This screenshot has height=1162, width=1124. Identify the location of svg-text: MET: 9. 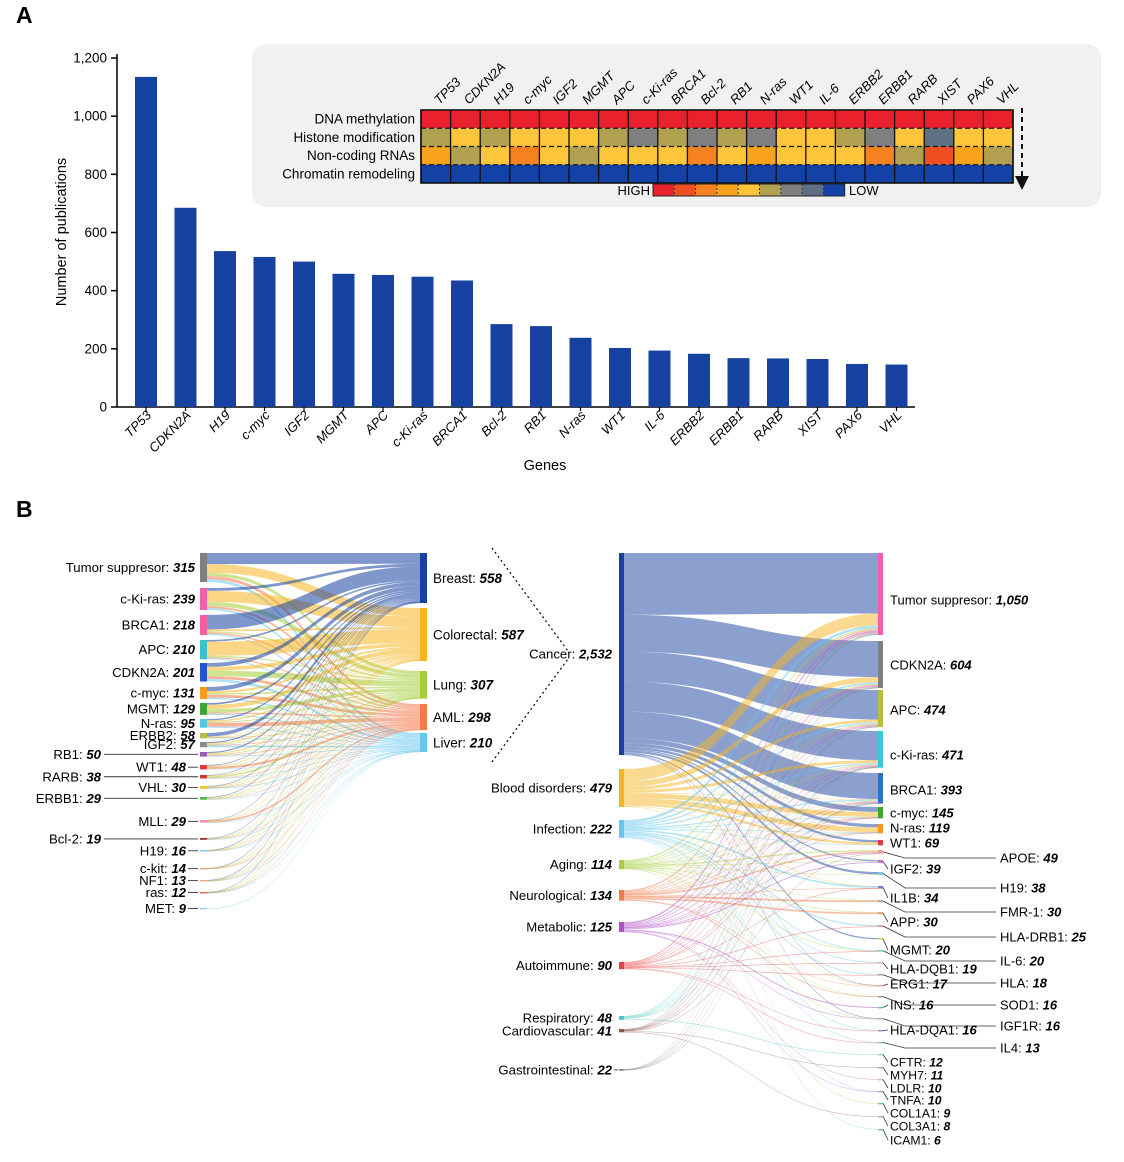
(166, 908).